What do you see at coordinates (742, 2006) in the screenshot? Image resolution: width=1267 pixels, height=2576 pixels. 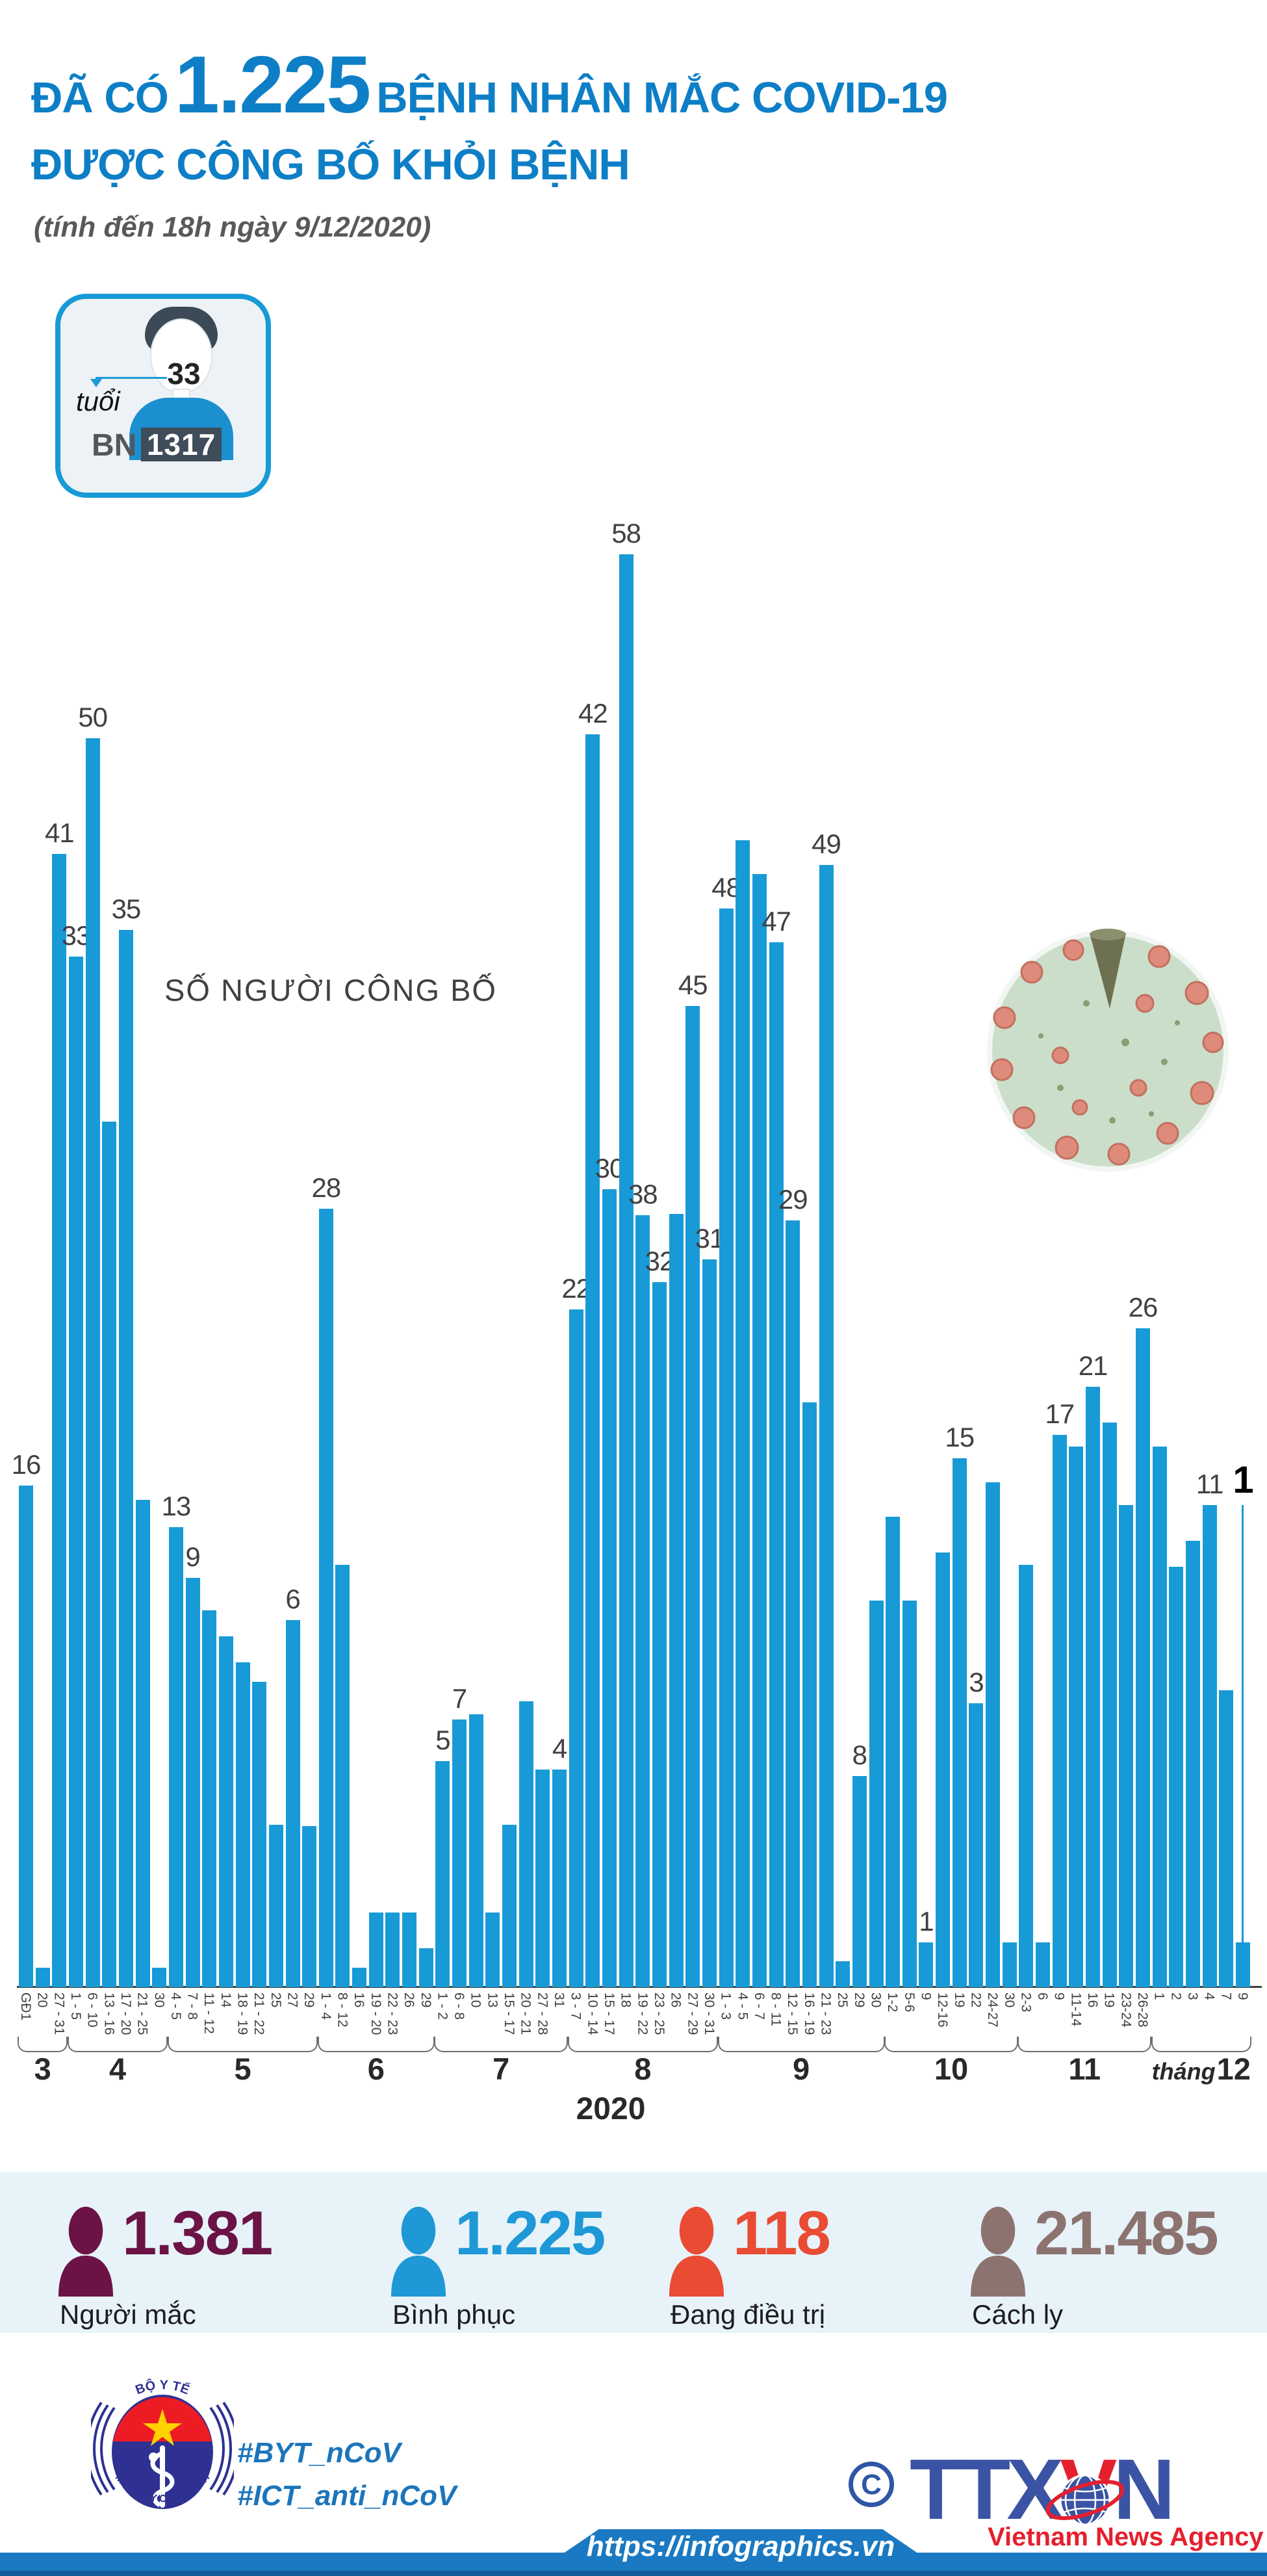 I see `x-axis-tick-label: 4 - 5` at bounding box center [742, 2006].